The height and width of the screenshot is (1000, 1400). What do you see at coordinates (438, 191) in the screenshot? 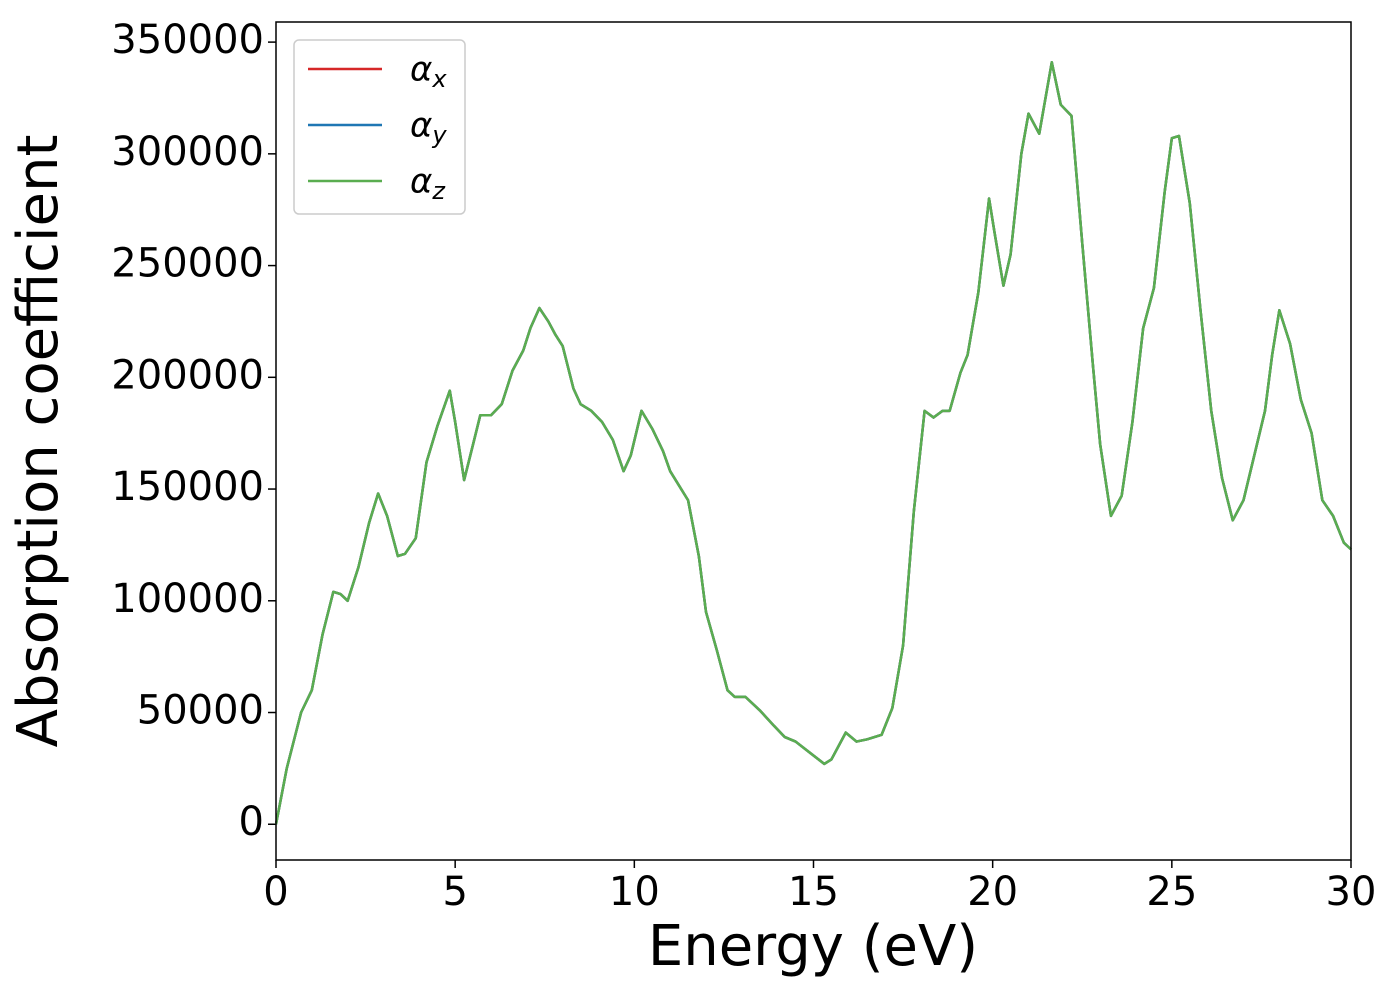
I see `legend-subscript: z` at bounding box center [438, 191].